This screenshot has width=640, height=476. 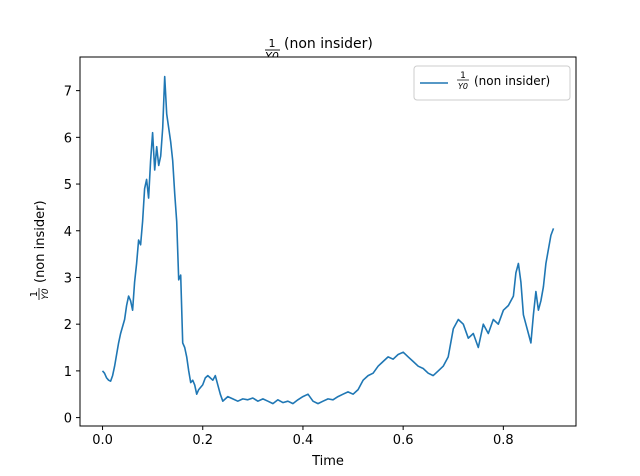 What do you see at coordinates (68, 325) in the screenshot?
I see `y-tick-label: 2` at bounding box center [68, 325].